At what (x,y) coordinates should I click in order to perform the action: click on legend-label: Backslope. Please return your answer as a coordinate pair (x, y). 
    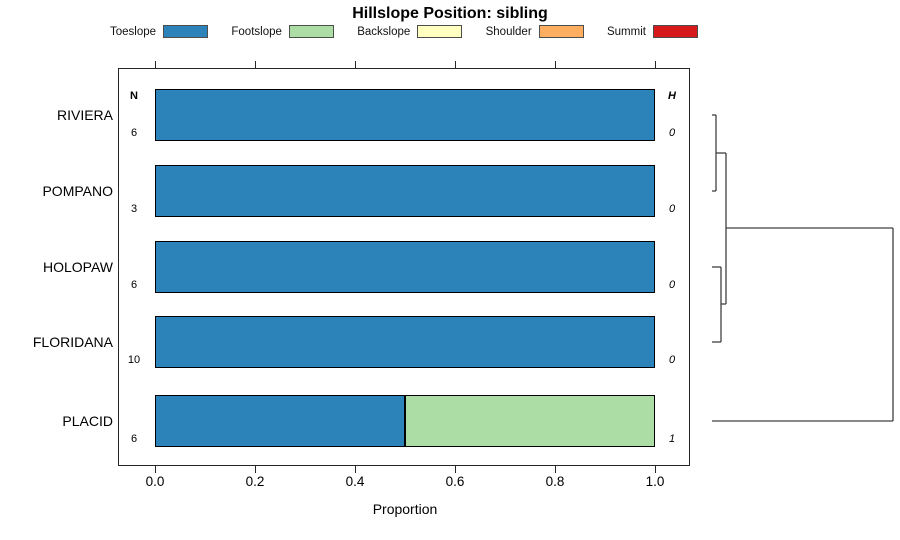
    Looking at the image, I should click on (384, 31).